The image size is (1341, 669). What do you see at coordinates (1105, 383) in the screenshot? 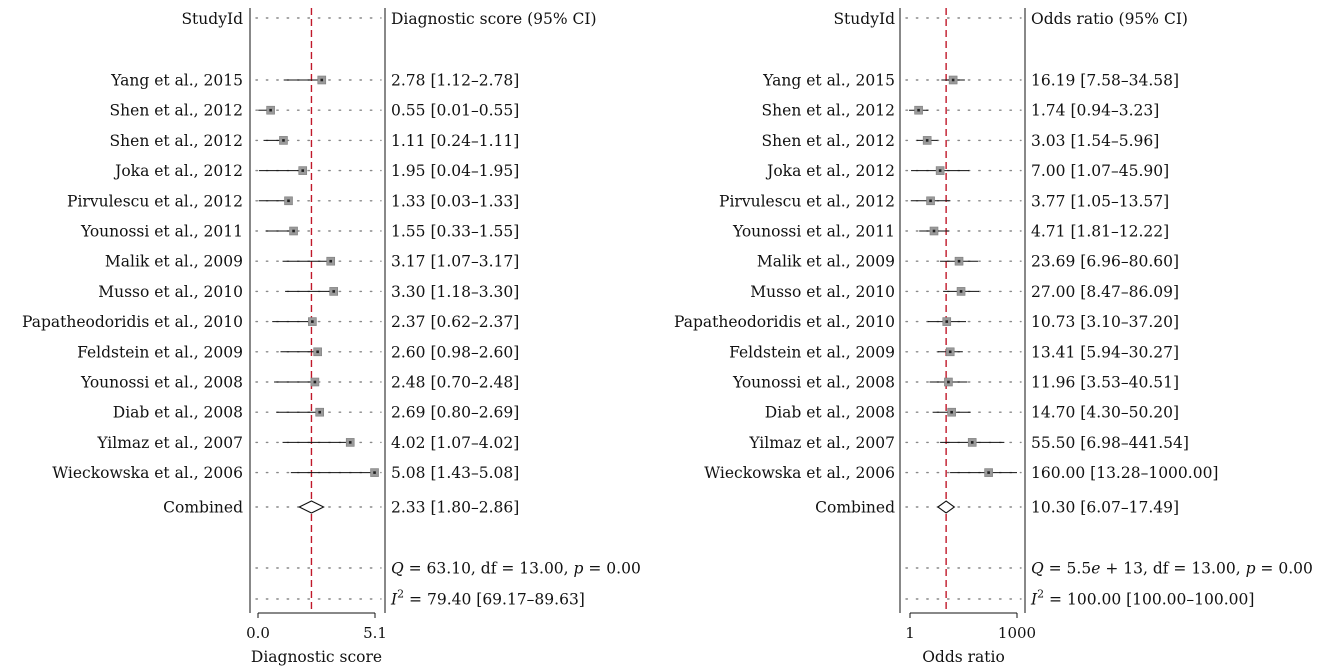
I see `study-estimate-label: 11.96 [3.53–40.51]` at bounding box center [1105, 383].